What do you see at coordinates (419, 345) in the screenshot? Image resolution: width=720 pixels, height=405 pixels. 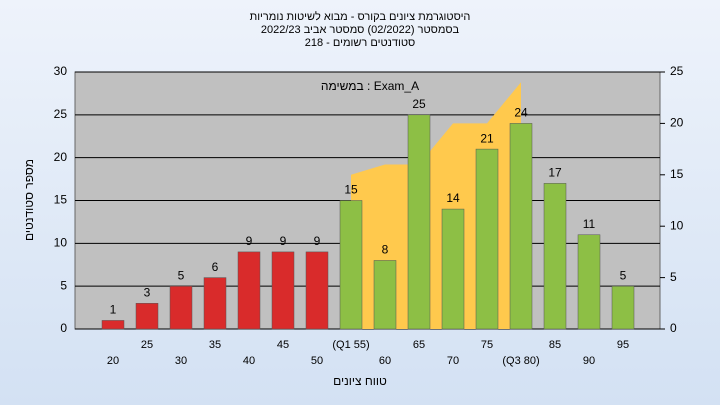 I see `x-tick-label: 65` at bounding box center [419, 345].